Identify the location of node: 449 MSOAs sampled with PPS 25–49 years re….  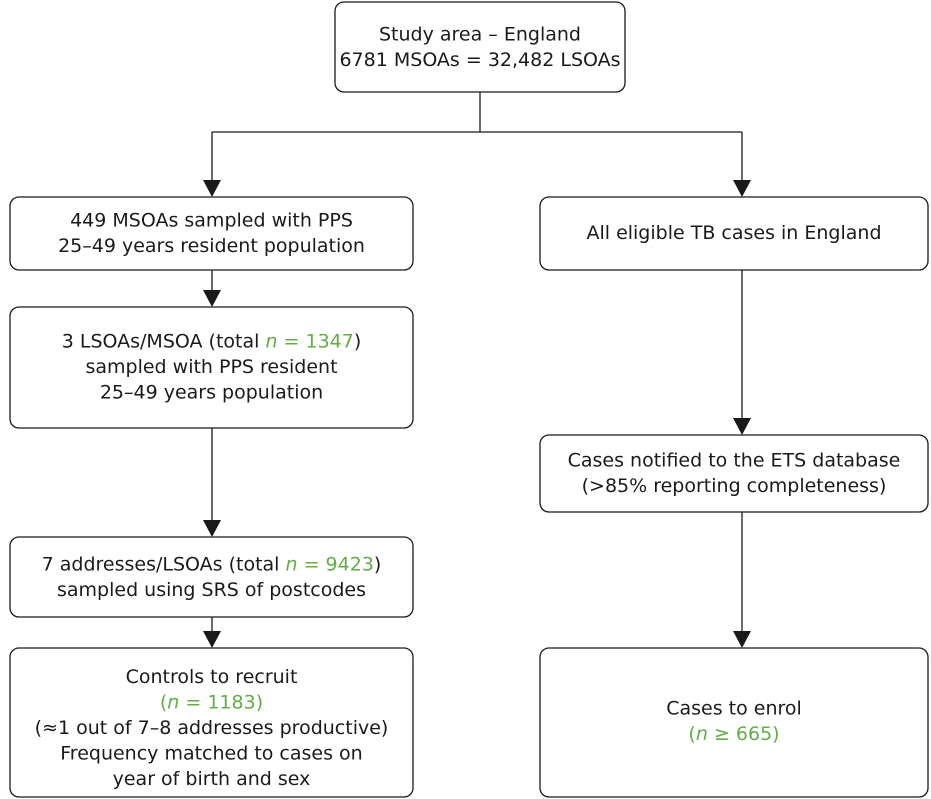
(211, 233).